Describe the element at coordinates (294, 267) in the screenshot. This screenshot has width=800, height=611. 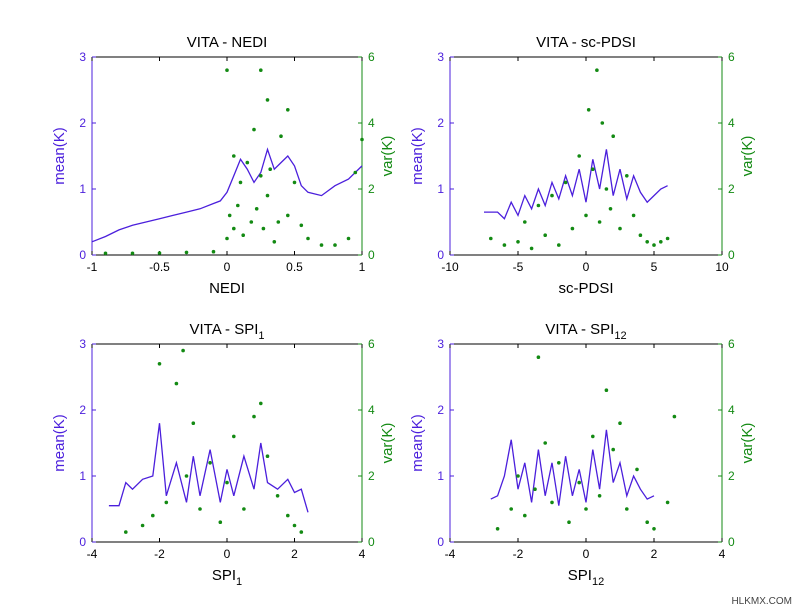
I see `x-tick-label: 0.5` at that location.